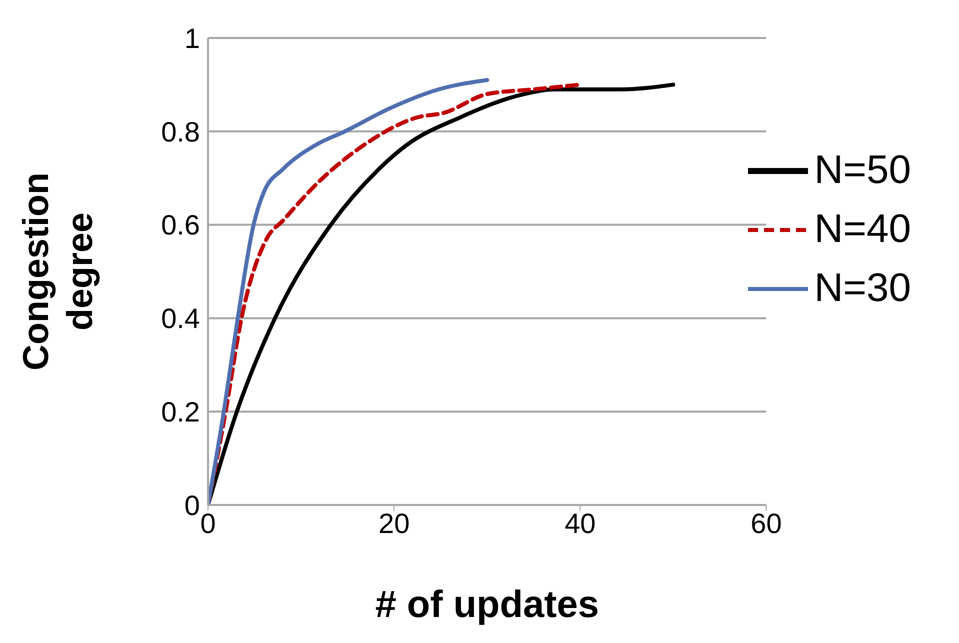 This screenshot has height=643, width=959. What do you see at coordinates (862, 170) in the screenshot?
I see `legend-label: N=50` at bounding box center [862, 170].